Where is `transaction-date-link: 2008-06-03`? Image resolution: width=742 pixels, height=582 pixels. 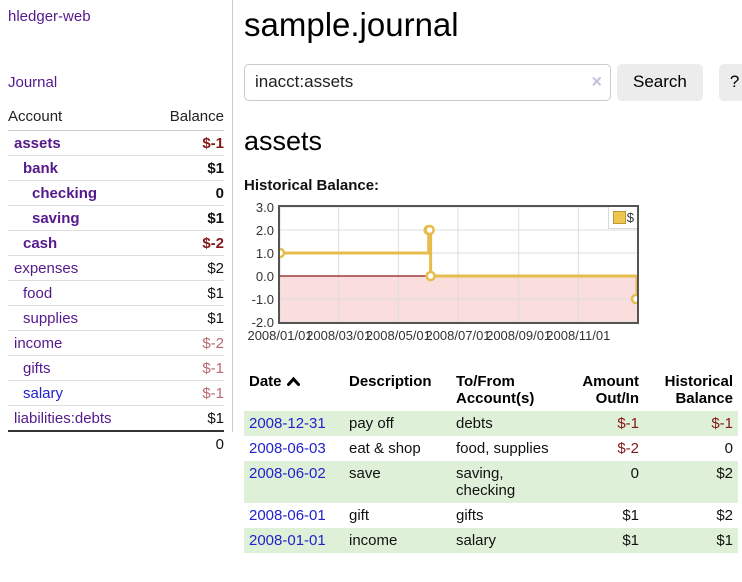
transaction-date-link: 2008-06-03 is located at coordinates (287, 448).